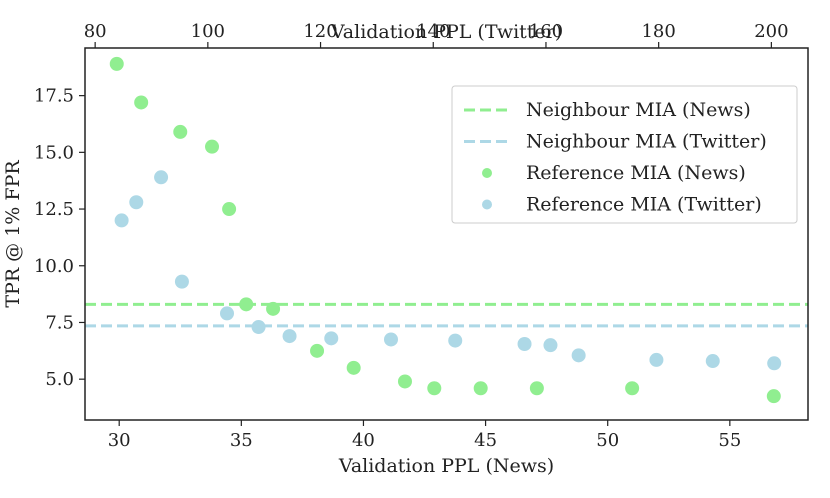 The height and width of the screenshot is (498, 830). What do you see at coordinates (424, 435) in the screenshot?
I see `x-axis-bottom: 30 35 40 45 50 55` at bounding box center [424, 435].